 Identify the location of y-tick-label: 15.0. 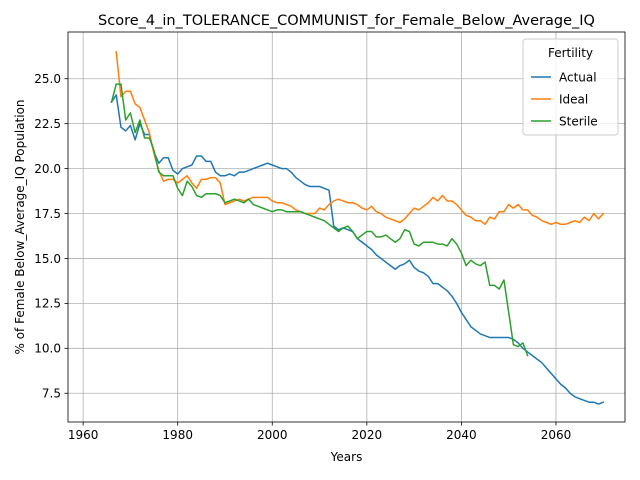
(47, 259).